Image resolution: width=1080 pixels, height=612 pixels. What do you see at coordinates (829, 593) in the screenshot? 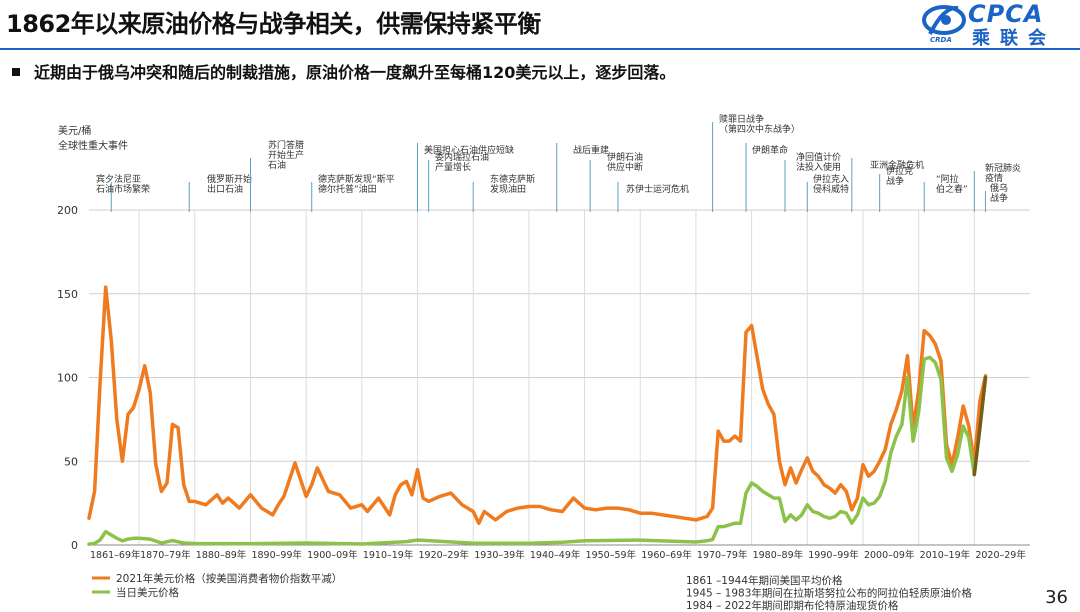
I see `source-note: 1945 – 1983年期间在拉斯塔努拉公布的阿拉伯轻质原油价格` at bounding box center [829, 593].